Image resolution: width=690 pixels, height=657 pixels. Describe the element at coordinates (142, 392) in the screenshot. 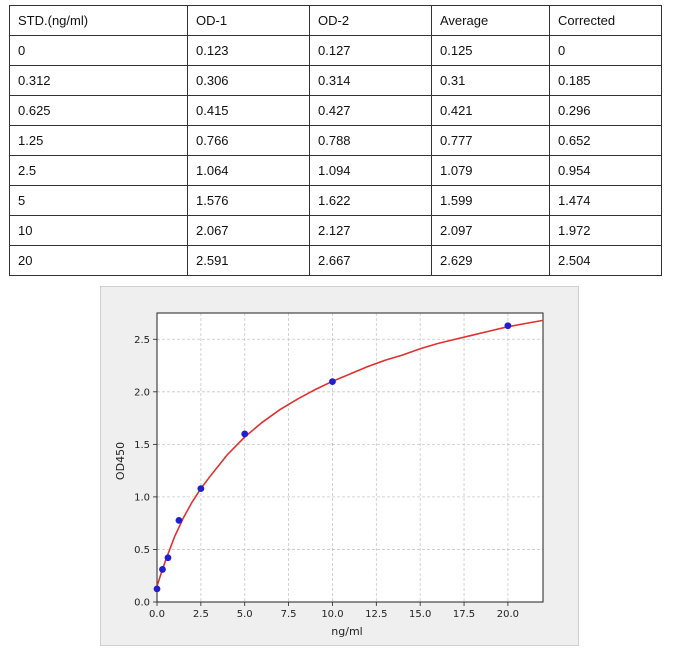

I see `y-tick-label: 2.0` at that location.